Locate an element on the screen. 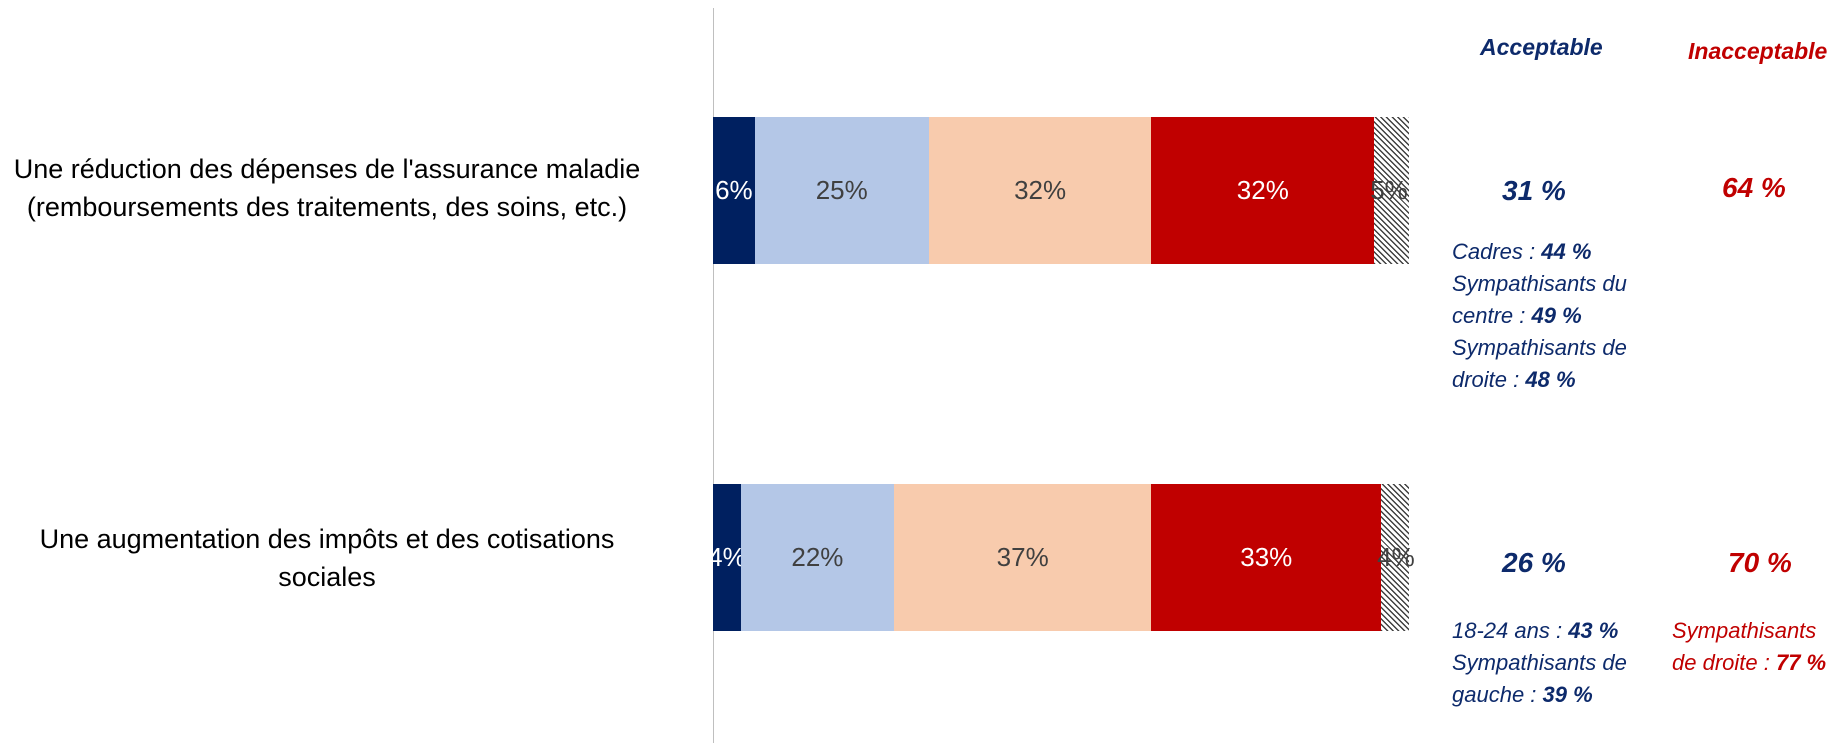  detail-value: 44 % is located at coordinates (1566, 251).